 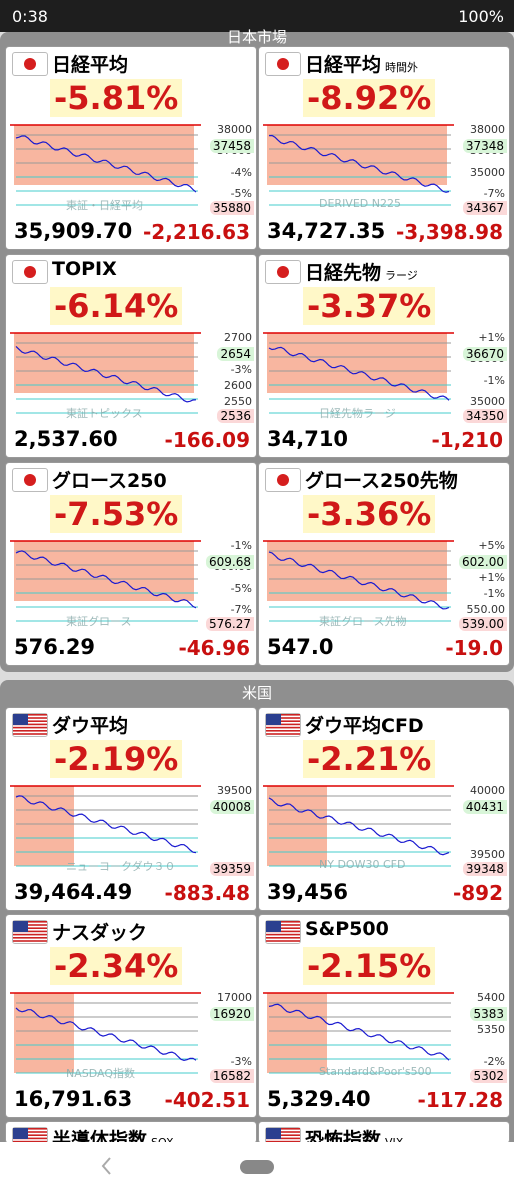 I want to click on scale-label: 35000, so click(x=487, y=401).